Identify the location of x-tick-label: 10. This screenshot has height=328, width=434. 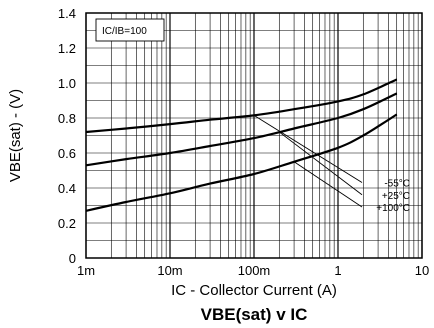
(422, 270).